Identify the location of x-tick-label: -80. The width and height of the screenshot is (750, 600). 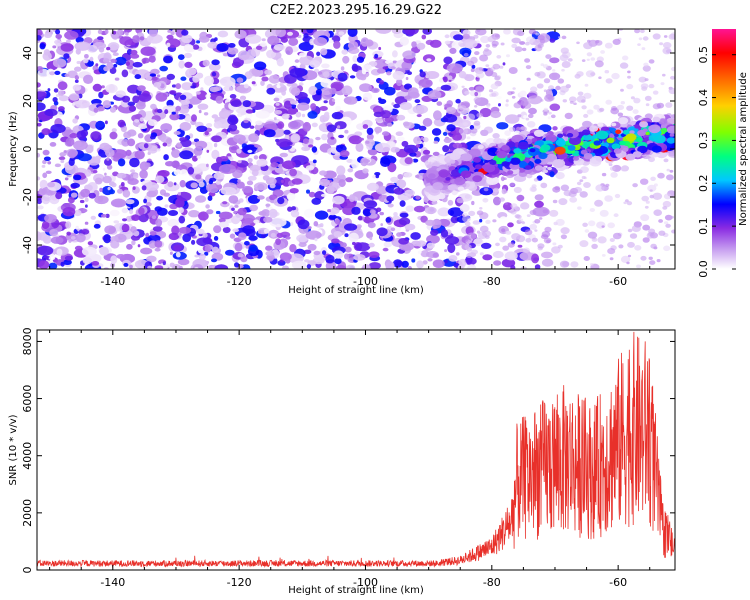
(492, 281).